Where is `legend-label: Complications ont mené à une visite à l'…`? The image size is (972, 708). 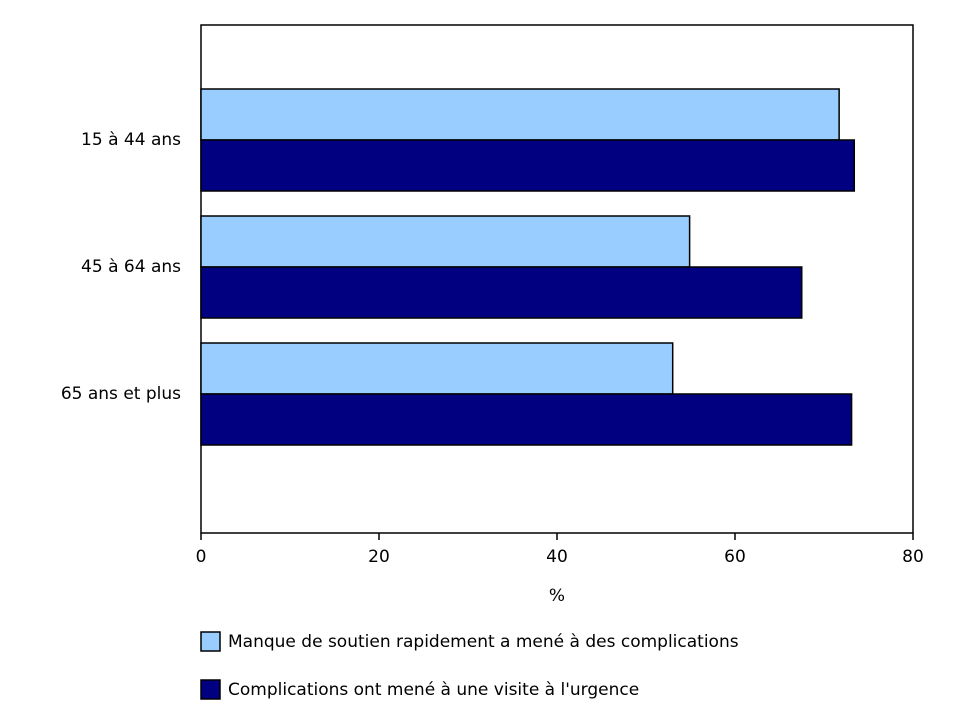 legend-label: Complications ont mené à une visite à l'… is located at coordinates (433, 690).